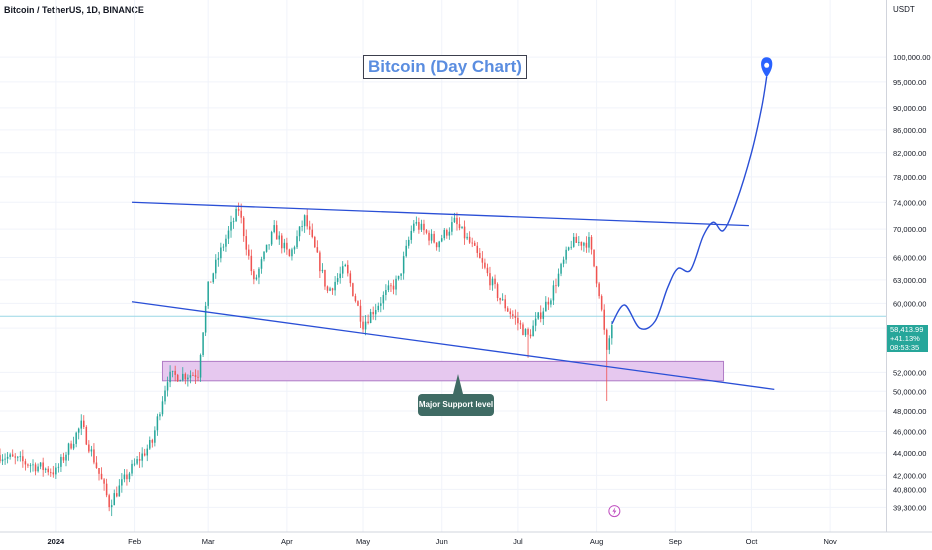 The height and width of the screenshot is (550, 932). I want to click on last-price-badge: 58,413.99 +41.13% 08:53:35, so click(907, 338).